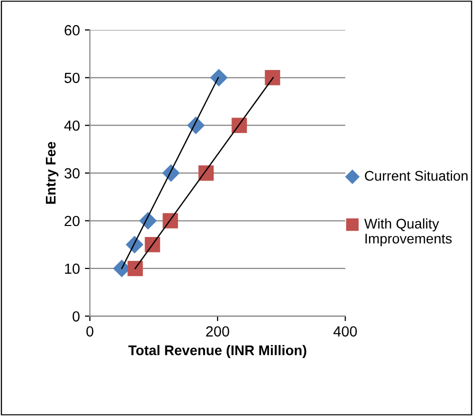  I want to click on y-tick-label: 10, so click(72, 269).